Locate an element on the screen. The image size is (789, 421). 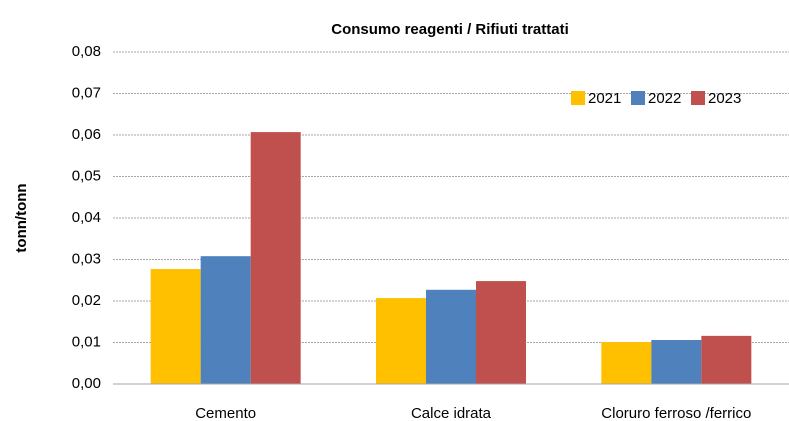
x-tick-label: Cemento is located at coordinates (225, 413).